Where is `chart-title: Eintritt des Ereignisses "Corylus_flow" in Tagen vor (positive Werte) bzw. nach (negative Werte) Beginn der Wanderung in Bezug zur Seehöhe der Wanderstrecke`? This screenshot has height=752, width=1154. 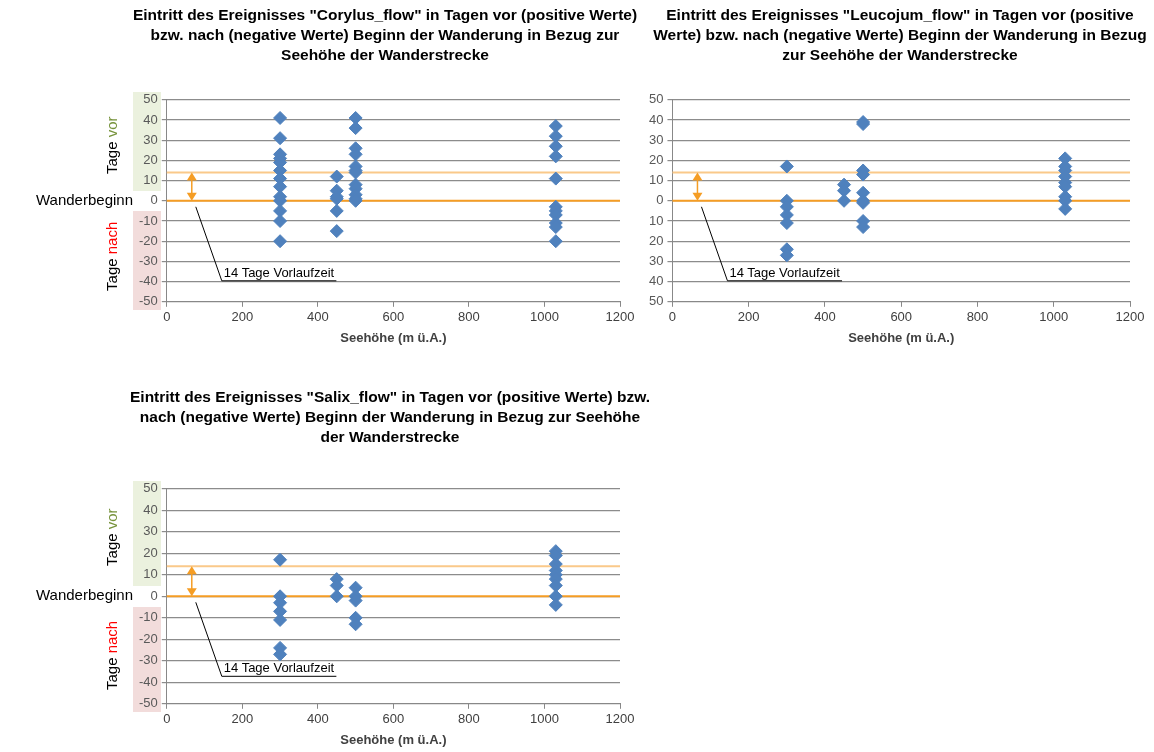 chart-title: Eintritt des Ereignisses "Corylus_flow" in Tagen vor (positive Werte) bzw. nach (negative Werte) Beginn der Wanderung in Bezug zur Seehöhe der Wanderstrecke is located at coordinates (385, 35).